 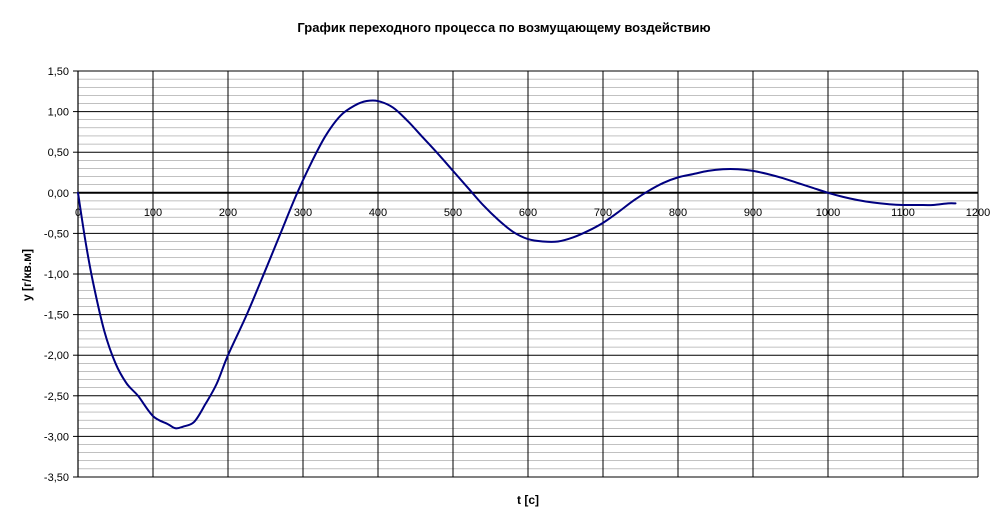 I want to click on y-tick-label: -0,50, so click(x=56, y=234).